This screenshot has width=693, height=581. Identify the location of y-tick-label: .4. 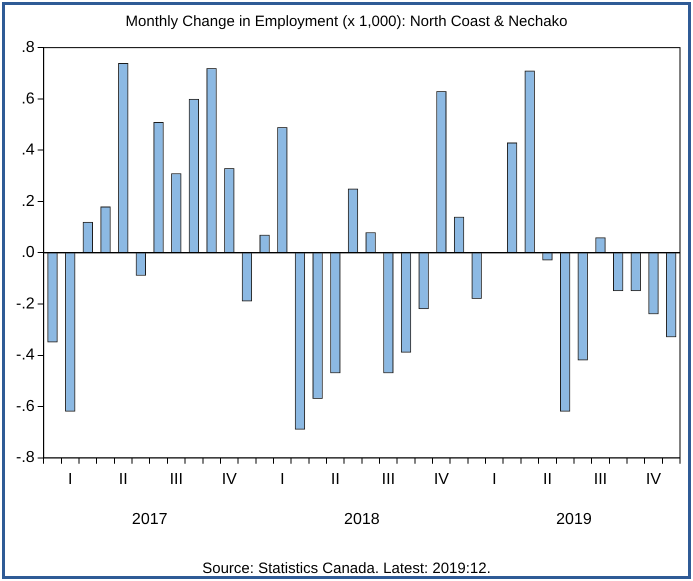
(28, 150).